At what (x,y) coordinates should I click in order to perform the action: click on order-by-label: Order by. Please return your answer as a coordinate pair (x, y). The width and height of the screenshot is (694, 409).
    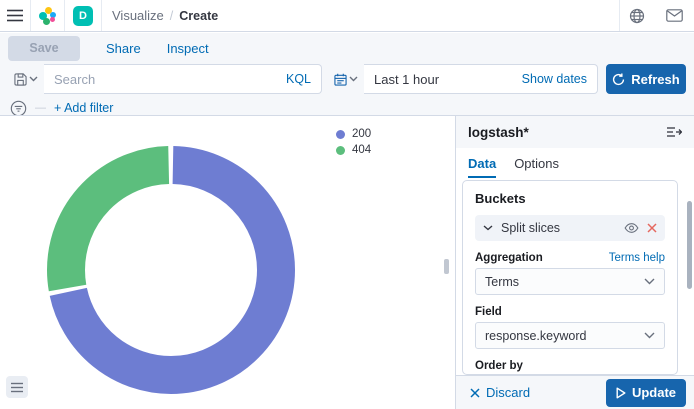
    Looking at the image, I should click on (499, 366).